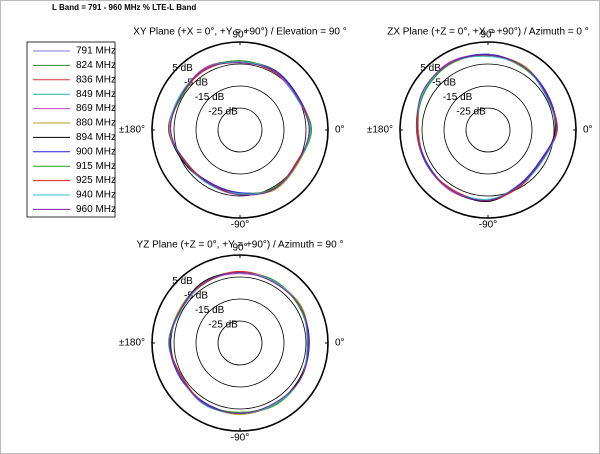 Image resolution: width=600 pixels, height=454 pixels. Describe the element at coordinates (96, 108) in the screenshot. I see `legend-label: 869 MHz` at that location.